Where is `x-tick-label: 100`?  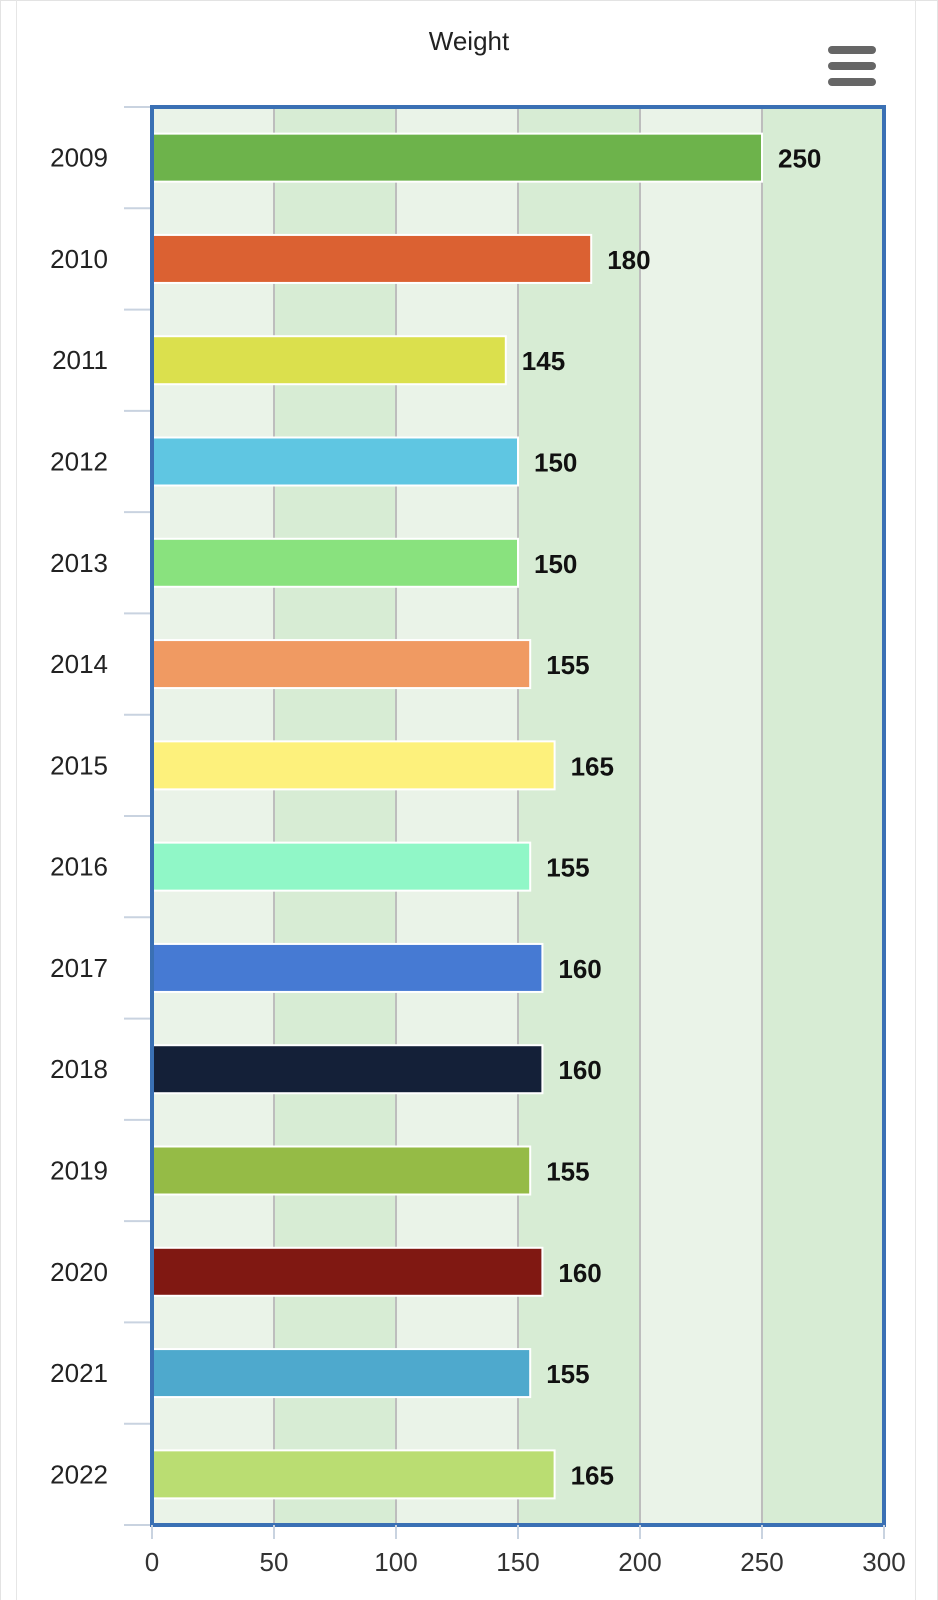 x-tick-label: 100 is located at coordinates (395, 1562).